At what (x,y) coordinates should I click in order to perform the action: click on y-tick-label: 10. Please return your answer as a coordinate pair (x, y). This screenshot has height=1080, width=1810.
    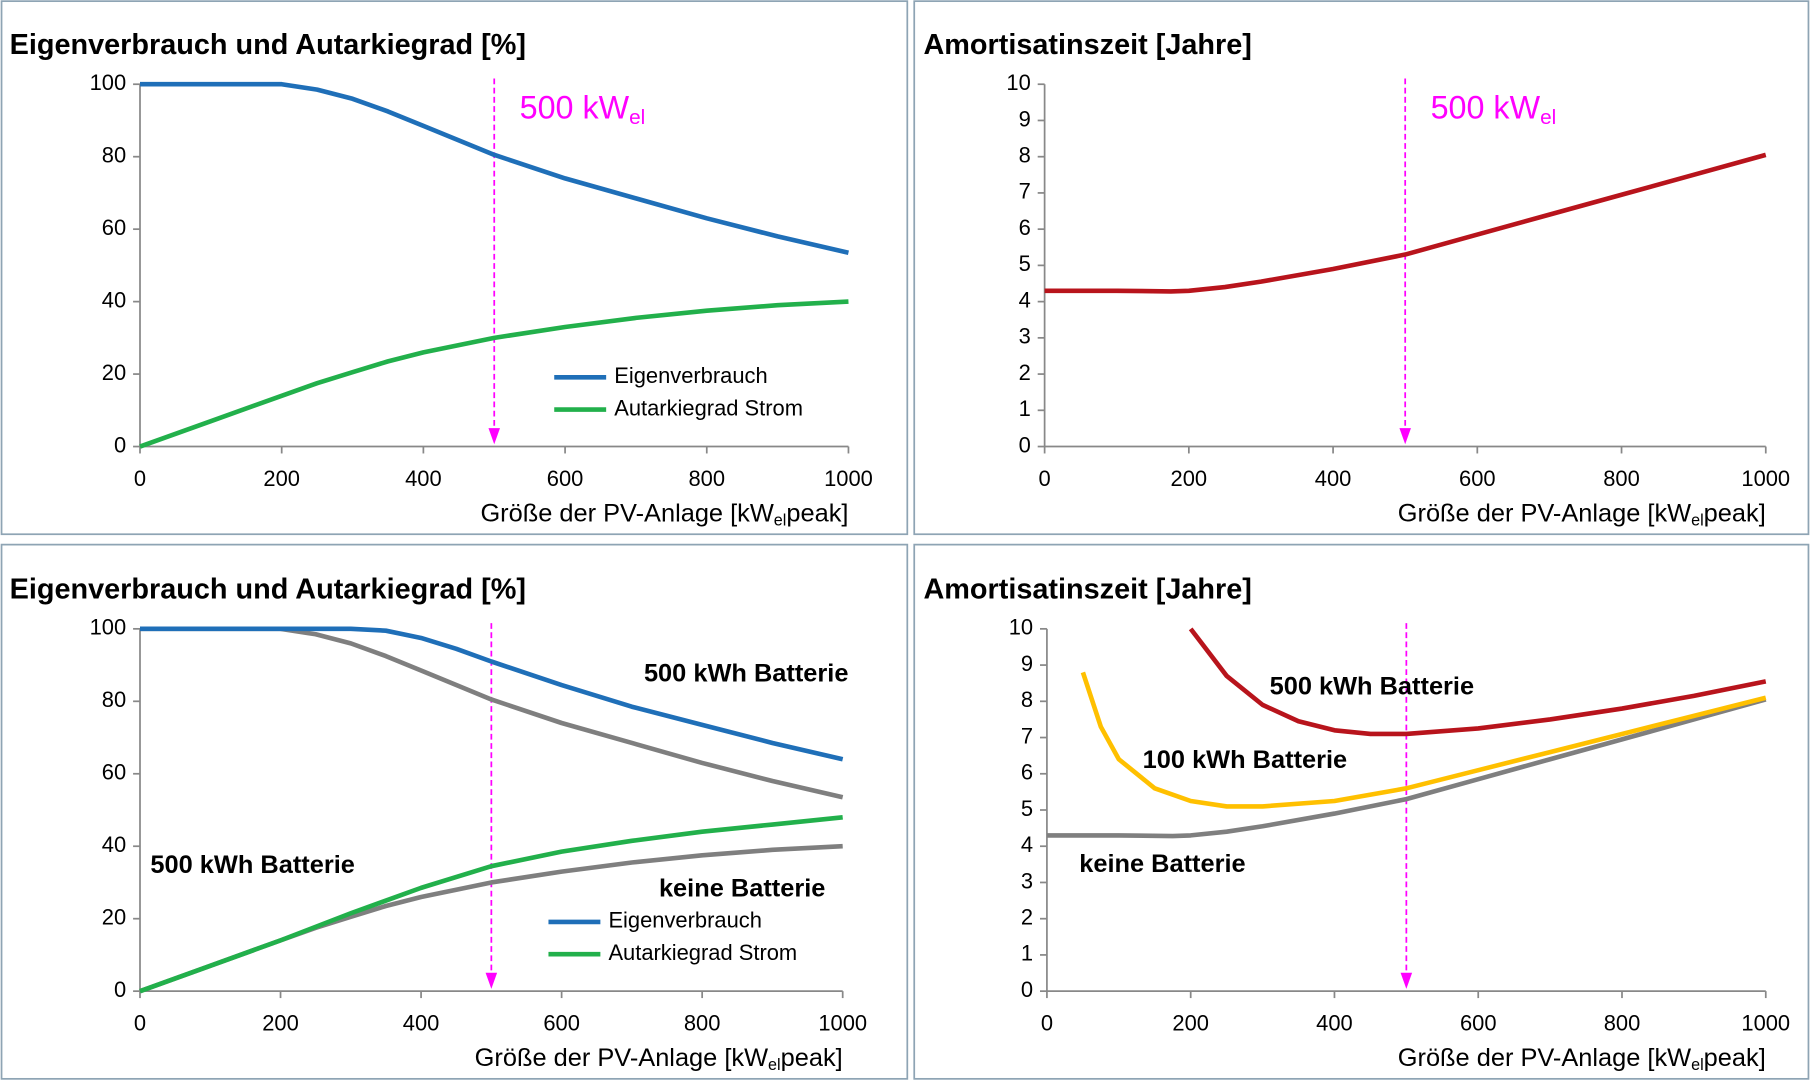
    Looking at the image, I should click on (1018, 82).